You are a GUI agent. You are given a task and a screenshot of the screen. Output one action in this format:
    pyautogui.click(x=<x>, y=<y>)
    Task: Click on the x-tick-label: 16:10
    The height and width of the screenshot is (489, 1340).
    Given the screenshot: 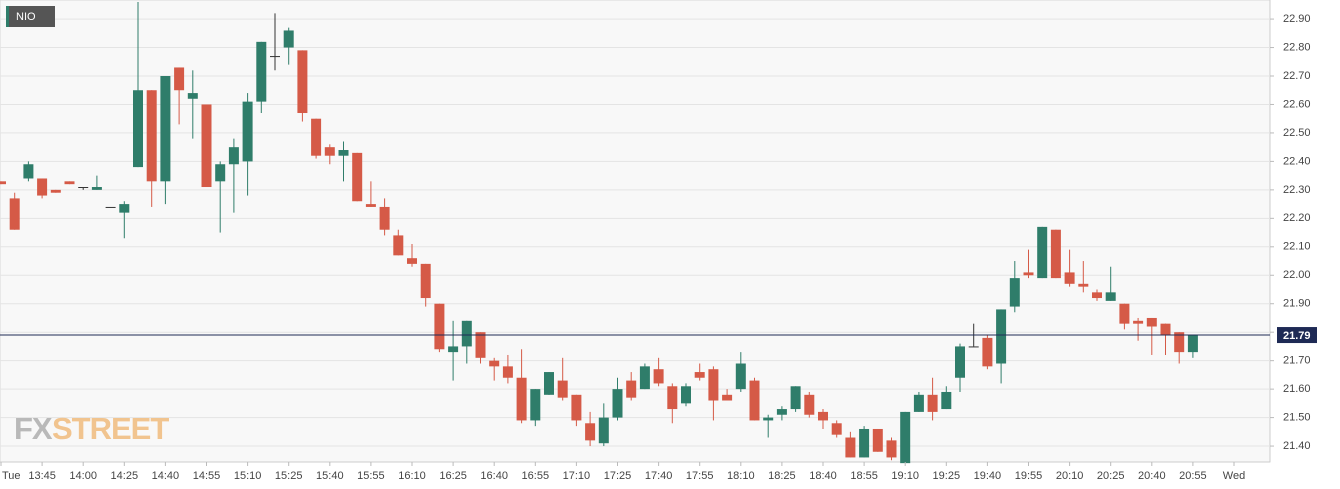 What is the action you would take?
    pyautogui.click(x=412, y=476)
    